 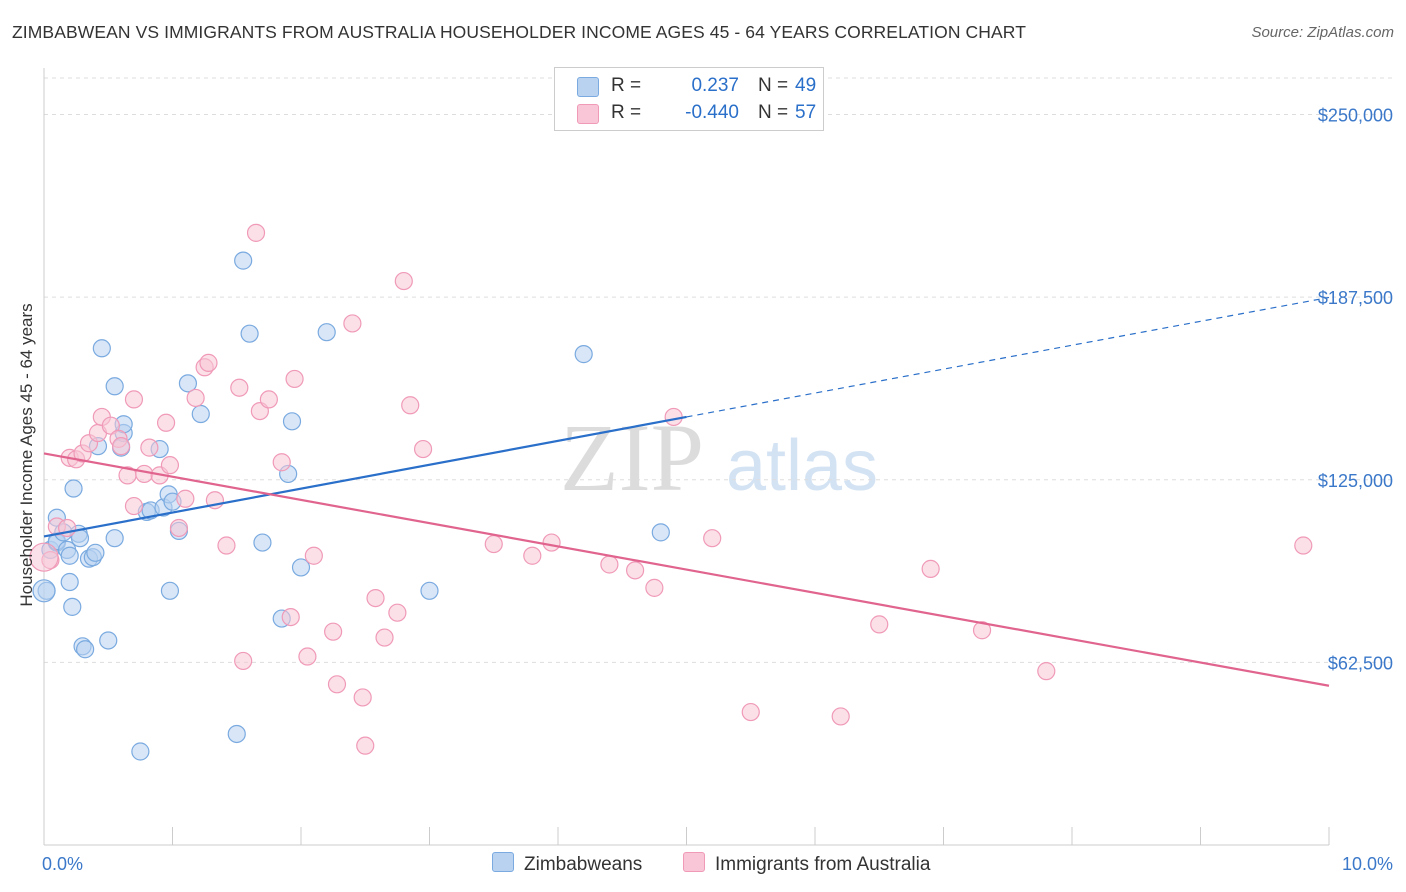 What do you see at coordinates (632, 457) in the screenshot?
I see `watermark-zip: ZIP` at bounding box center [632, 457].